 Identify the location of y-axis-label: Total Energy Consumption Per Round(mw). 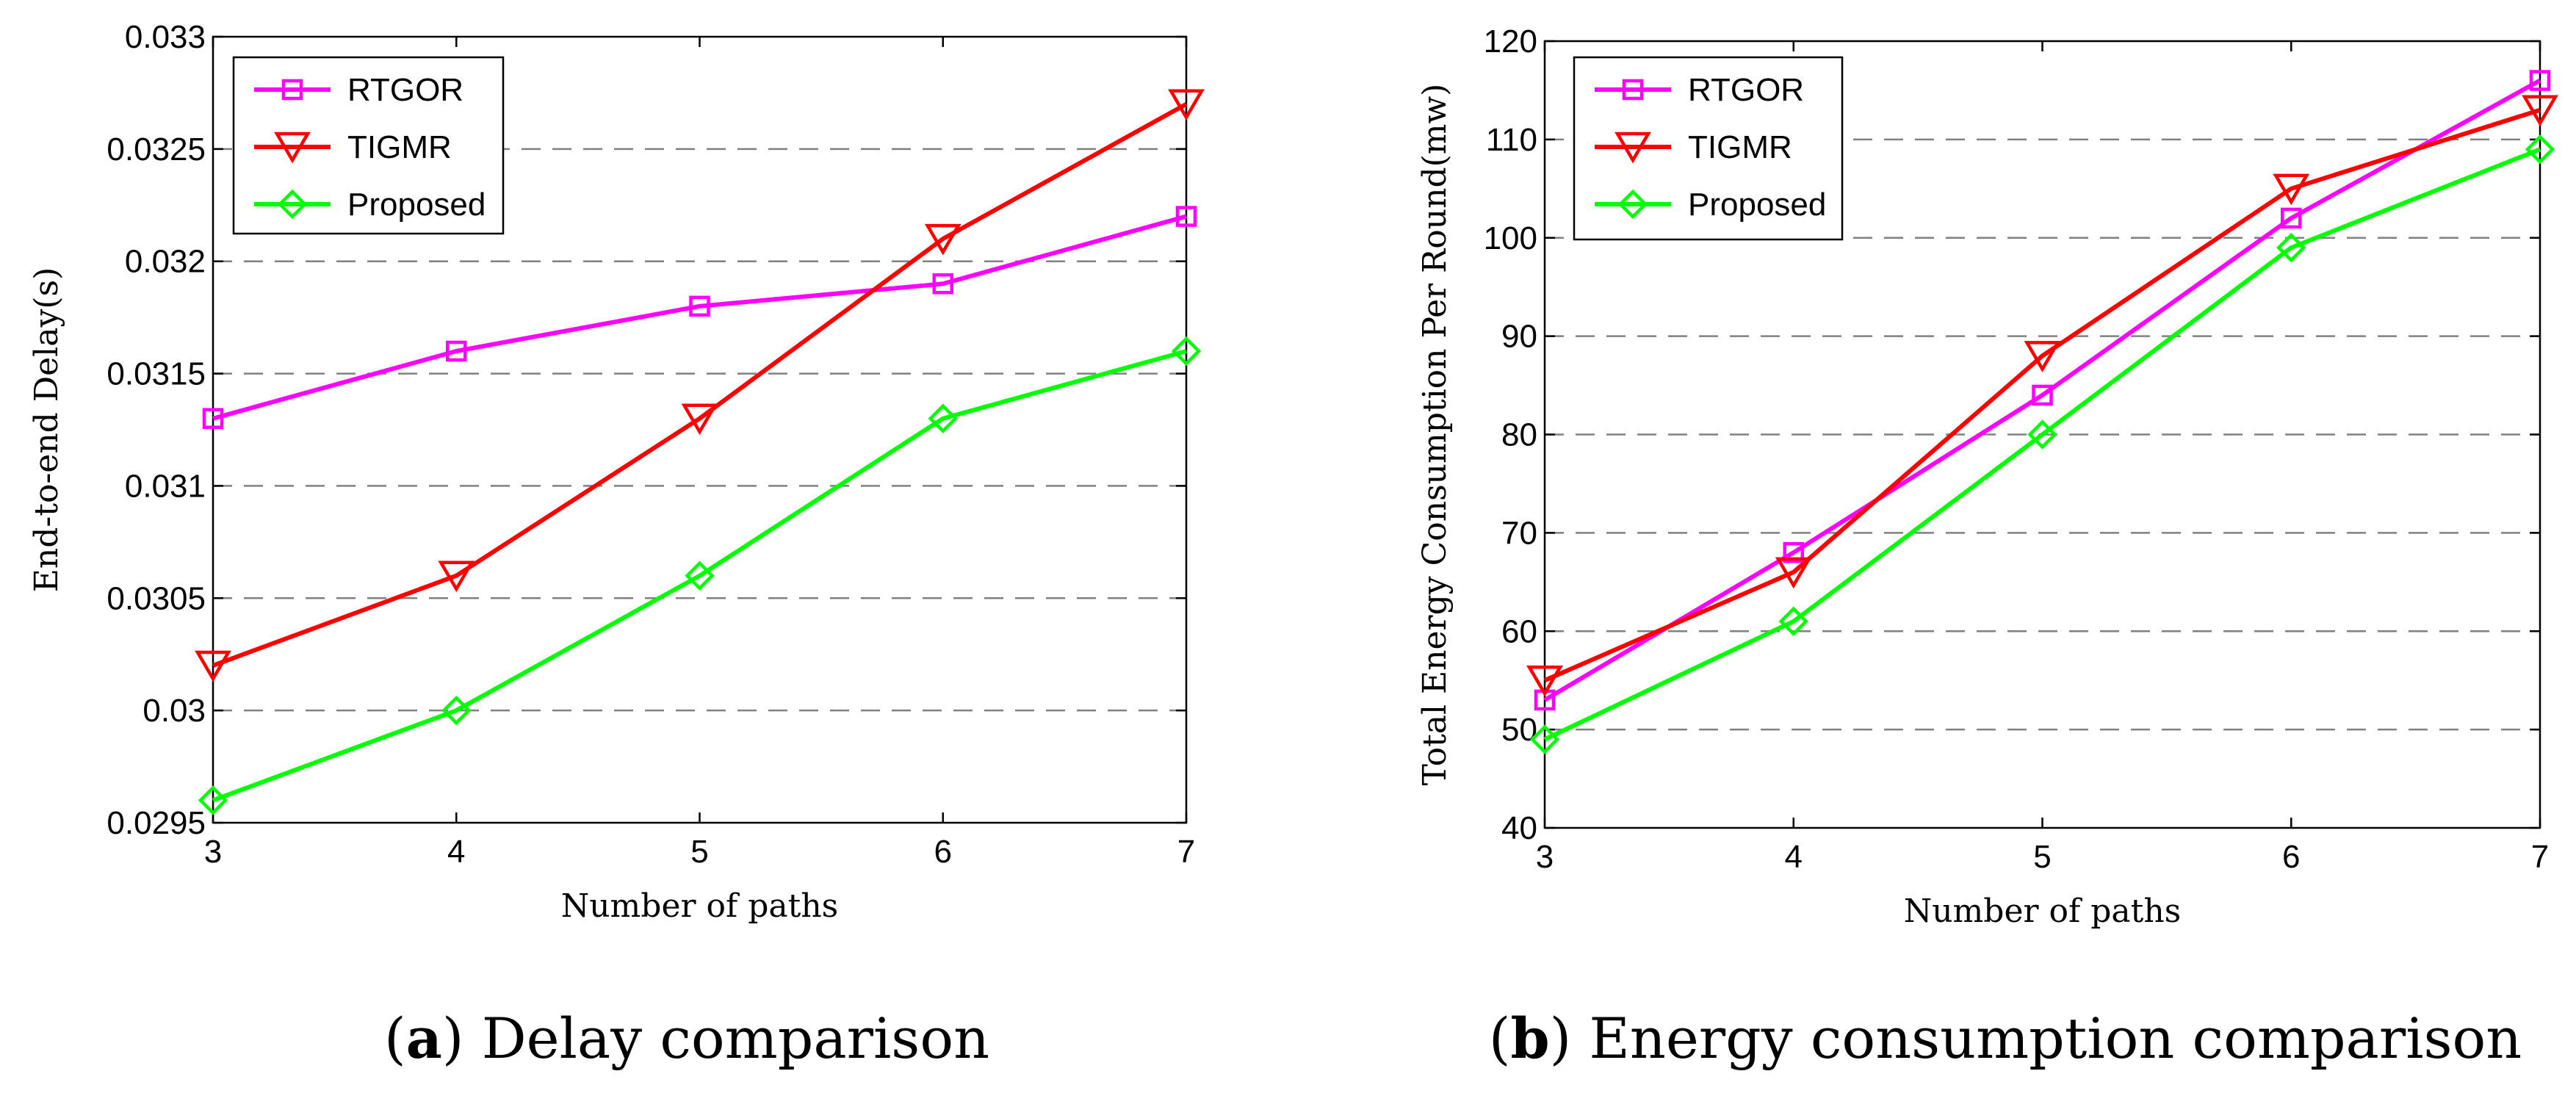
(1435, 435).